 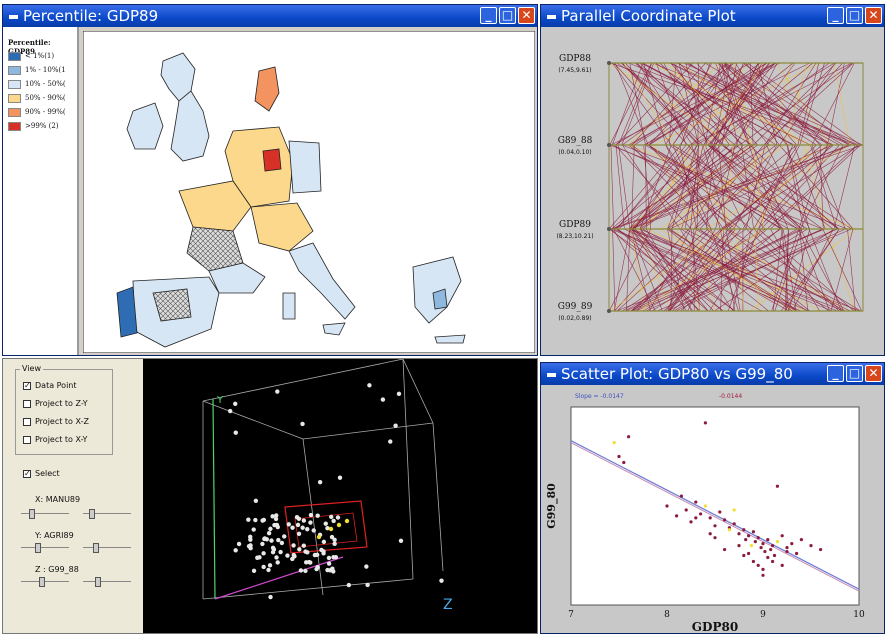 I want to click on legend-item: < 1%(1), so click(x=31, y=56).